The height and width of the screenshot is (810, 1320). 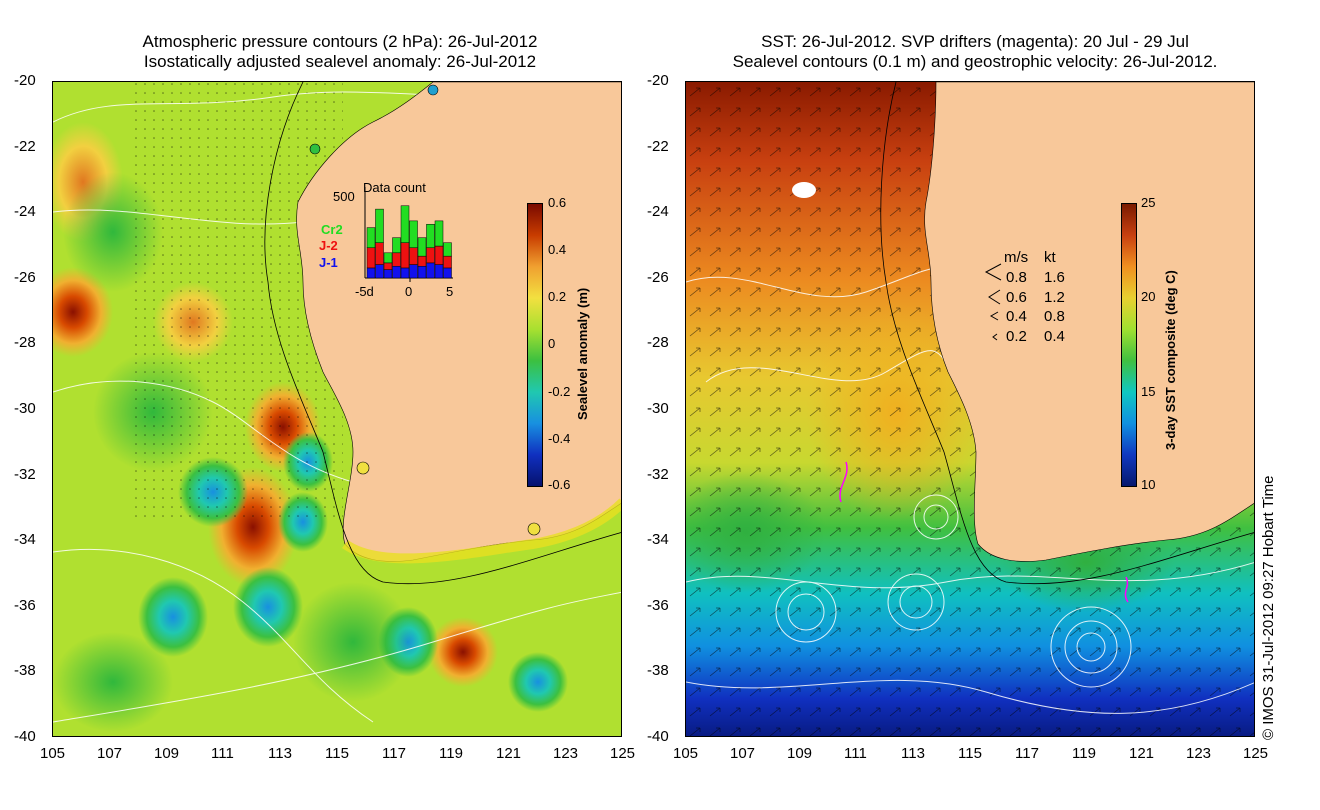 I want to click on x-tick-label: 115, so click(x=337, y=753).